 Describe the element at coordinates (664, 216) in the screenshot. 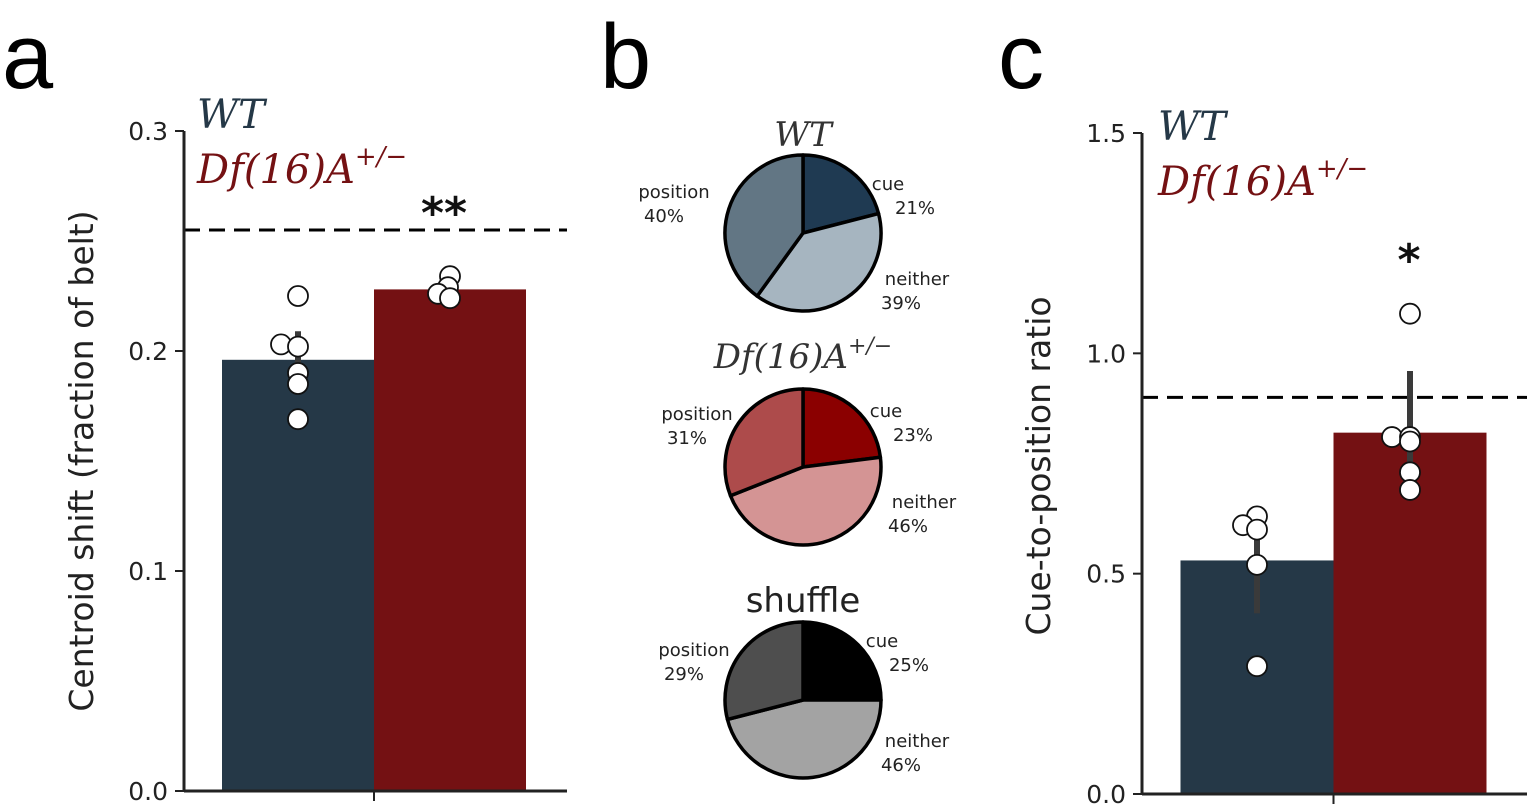

I see `slice-percent: 40%` at that location.